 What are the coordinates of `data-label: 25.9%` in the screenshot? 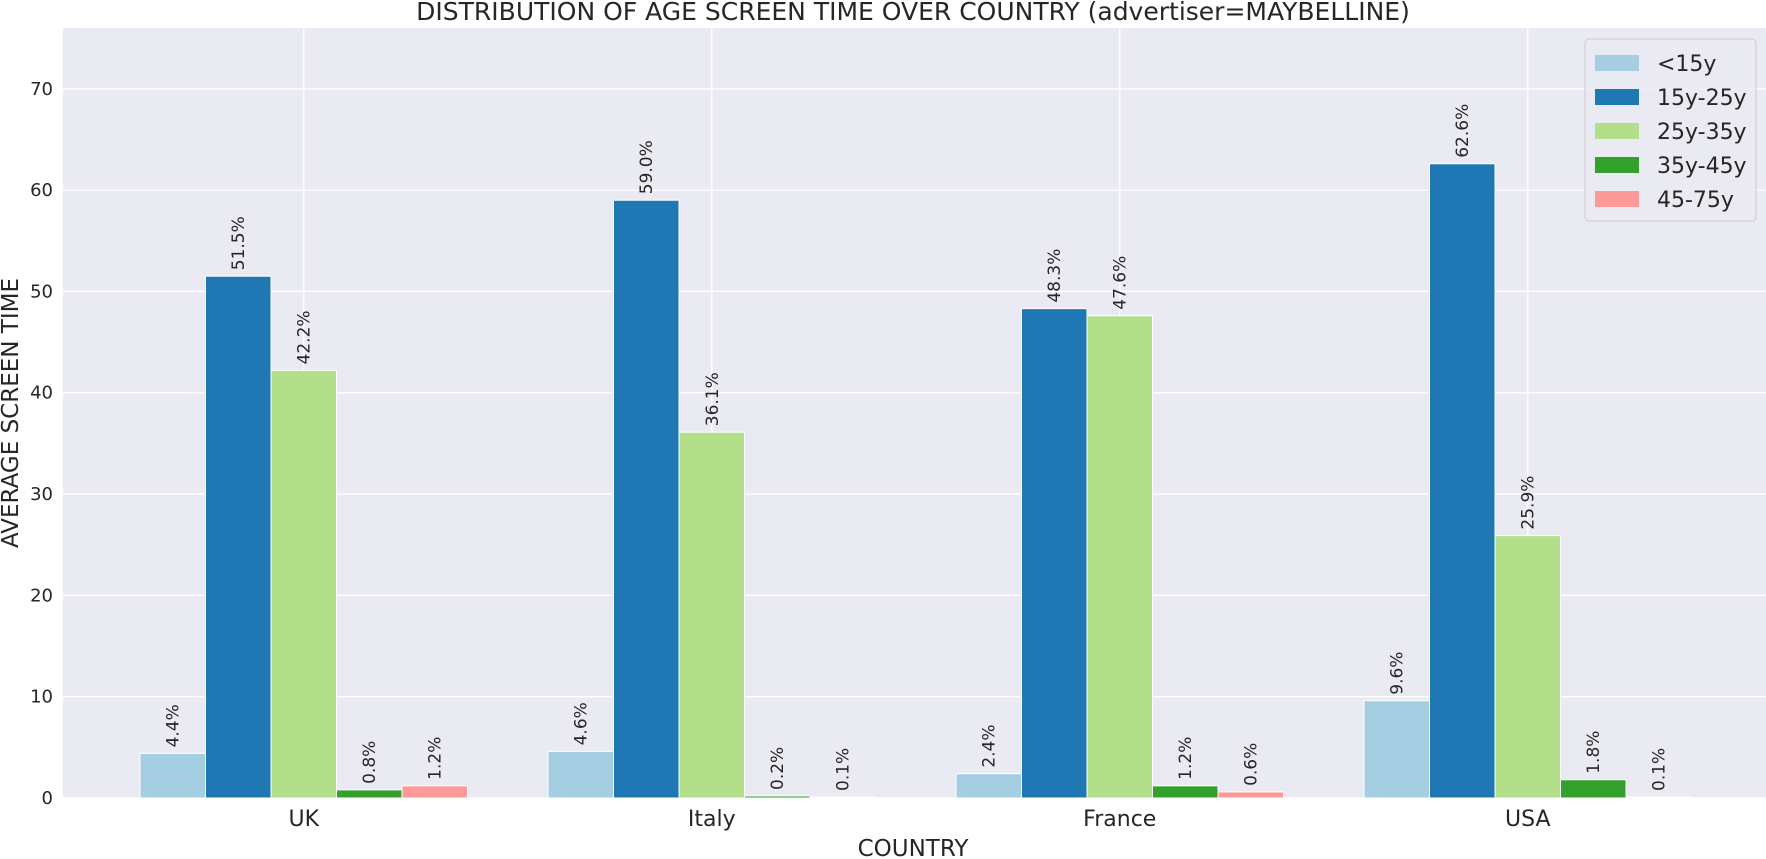 It's located at (1529, 503).